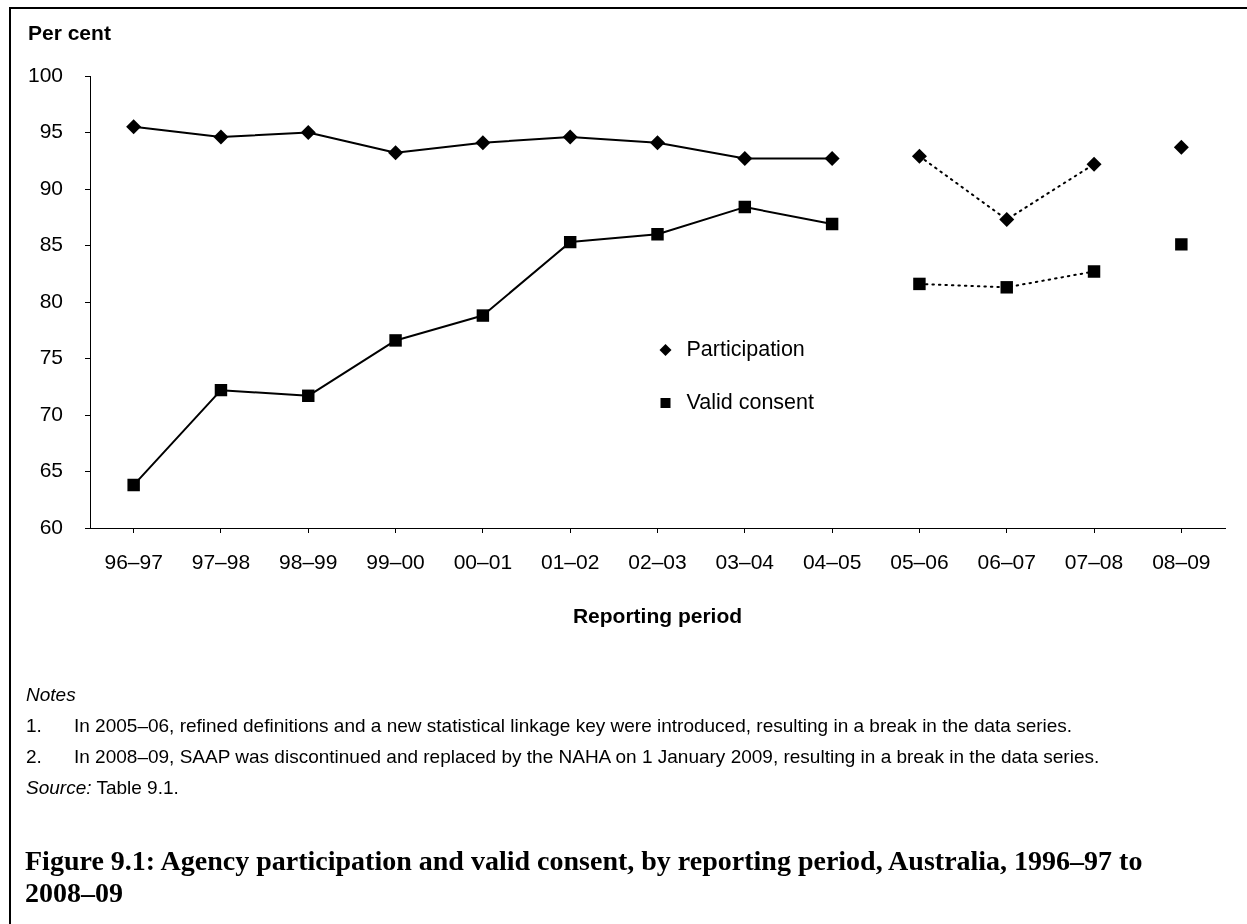 The width and height of the screenshot is (1247, 924). I want to click on x-tick-label: 01–02, so click(570, 562).